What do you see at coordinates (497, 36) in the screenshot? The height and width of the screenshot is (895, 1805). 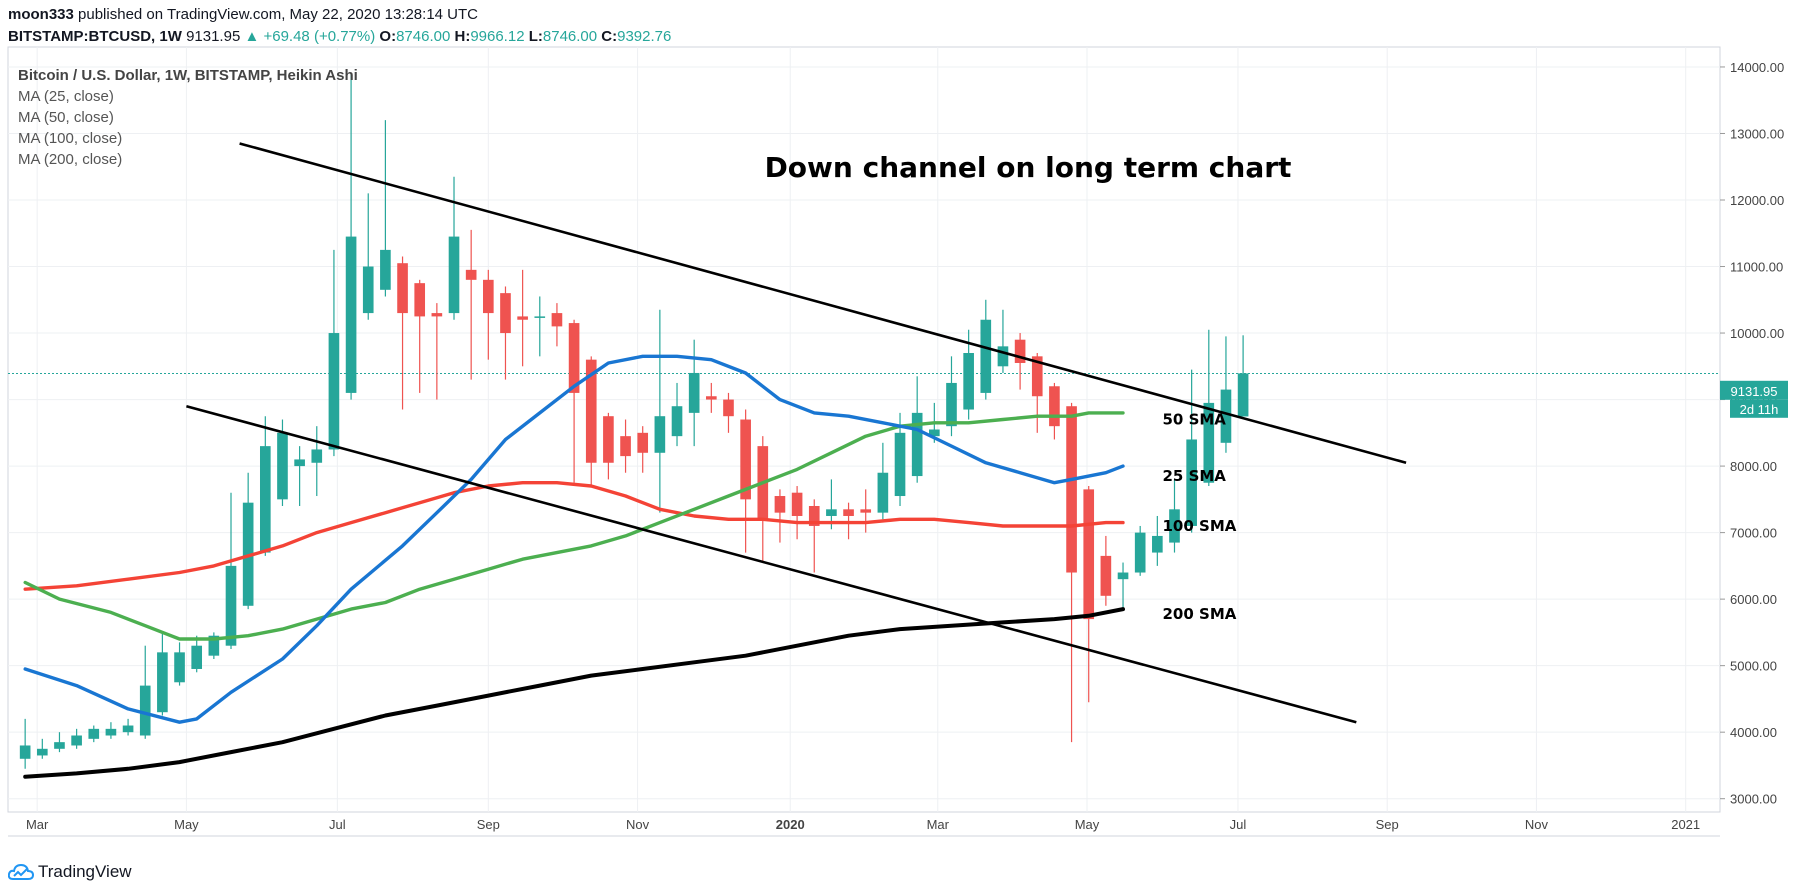 I see `high-value: 9966.12` at bounding box center [497, 36].